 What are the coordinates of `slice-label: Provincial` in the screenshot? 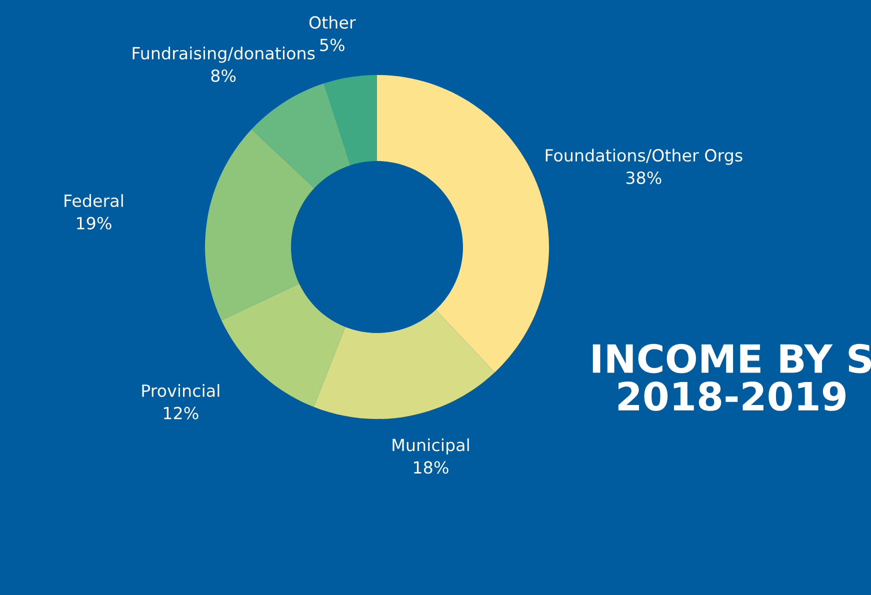 It's located at (181, 390).